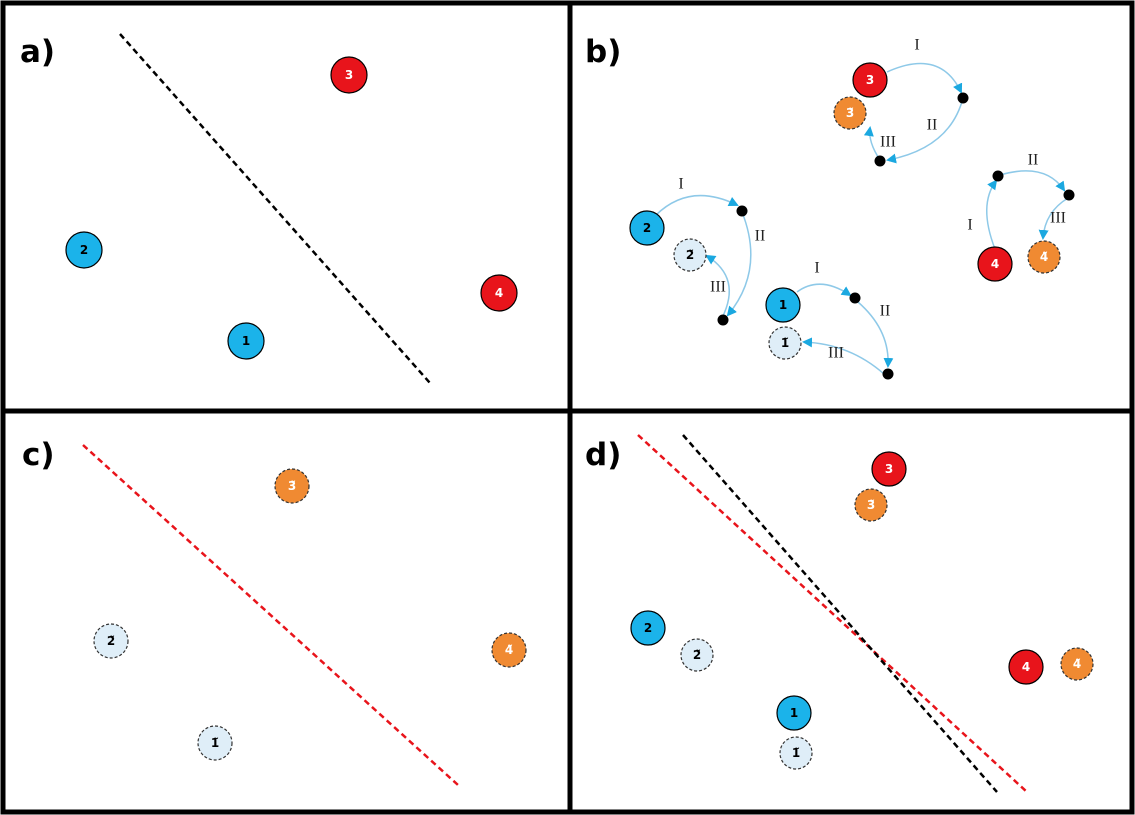  Describe the element at coordinates (1021, 201) in the screenshot. I see `perturbation-path-4: I II III` at that location.